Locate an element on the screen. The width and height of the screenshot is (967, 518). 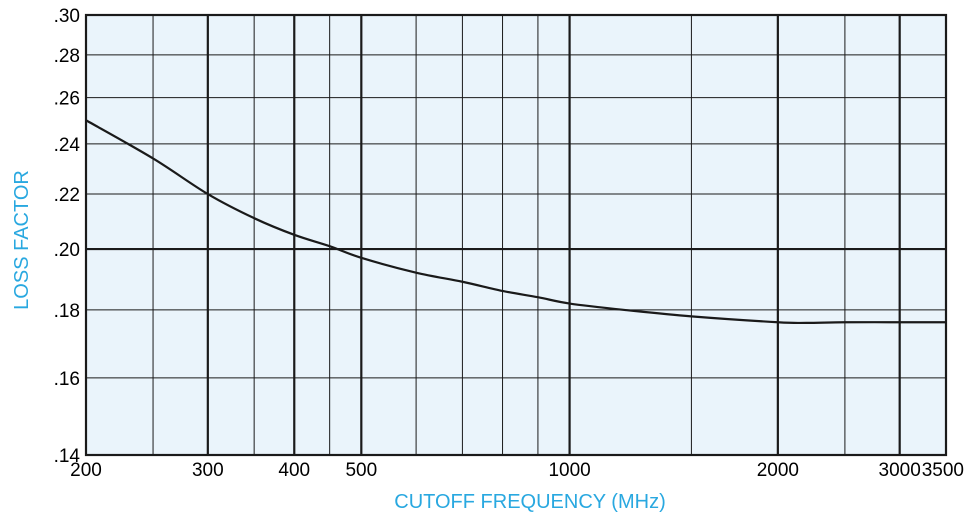
x-tick-label: 200 is located at coordinates (86, 470).